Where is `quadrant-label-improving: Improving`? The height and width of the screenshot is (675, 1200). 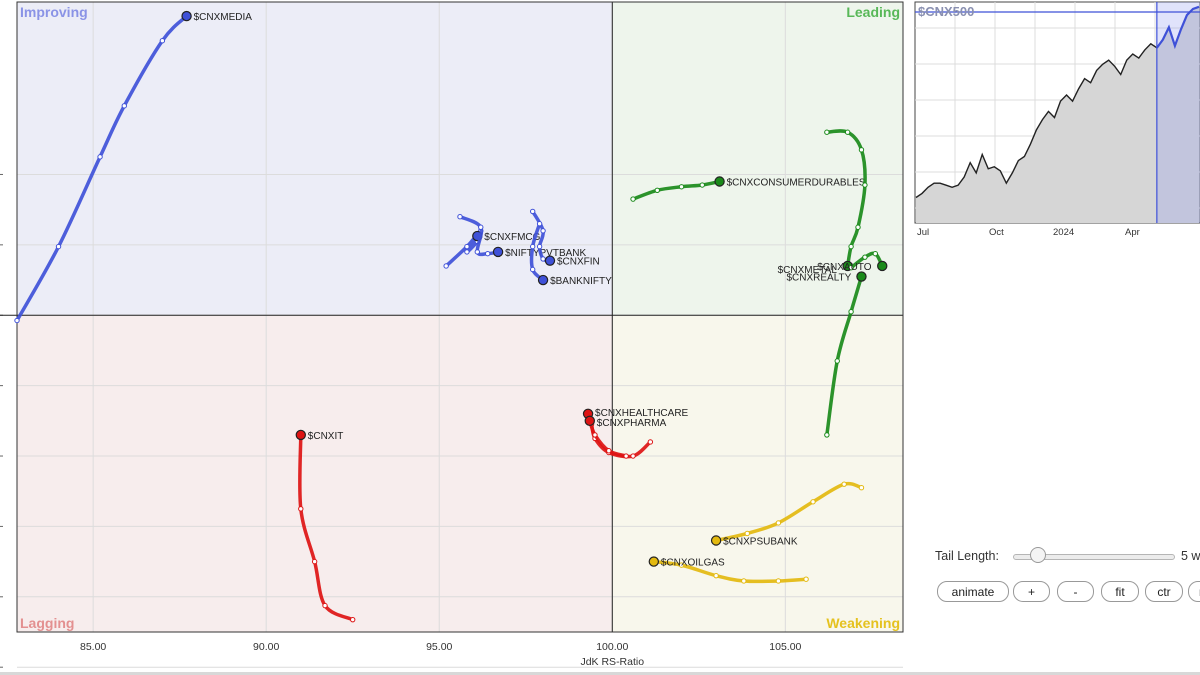 quadrant-label-improving: Improving is located at coordinates (54, 12).